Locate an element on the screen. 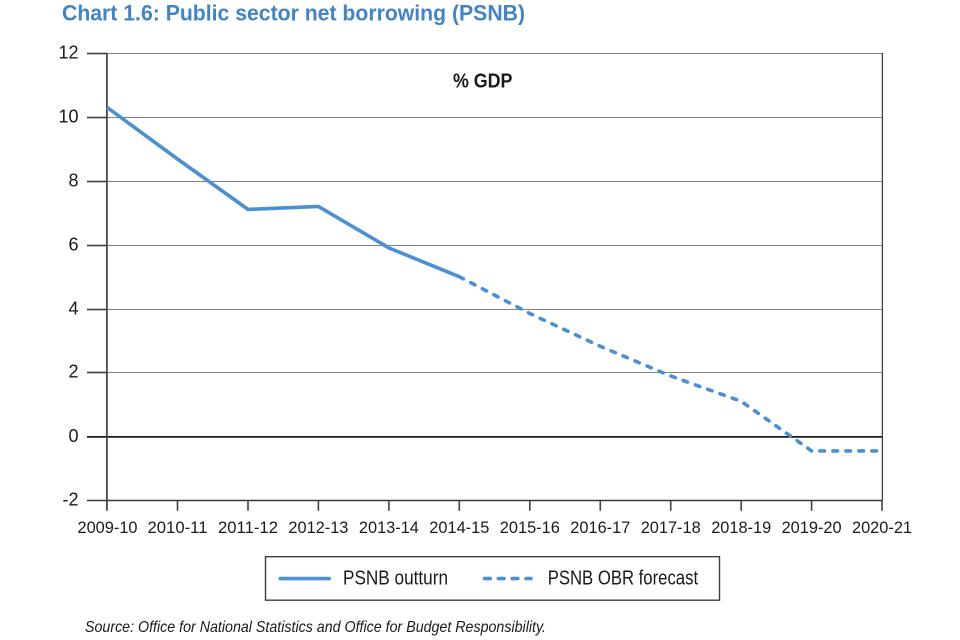 The image size is (960, 640). svg-text: 2011-12 is located at coordinates (248, 527).